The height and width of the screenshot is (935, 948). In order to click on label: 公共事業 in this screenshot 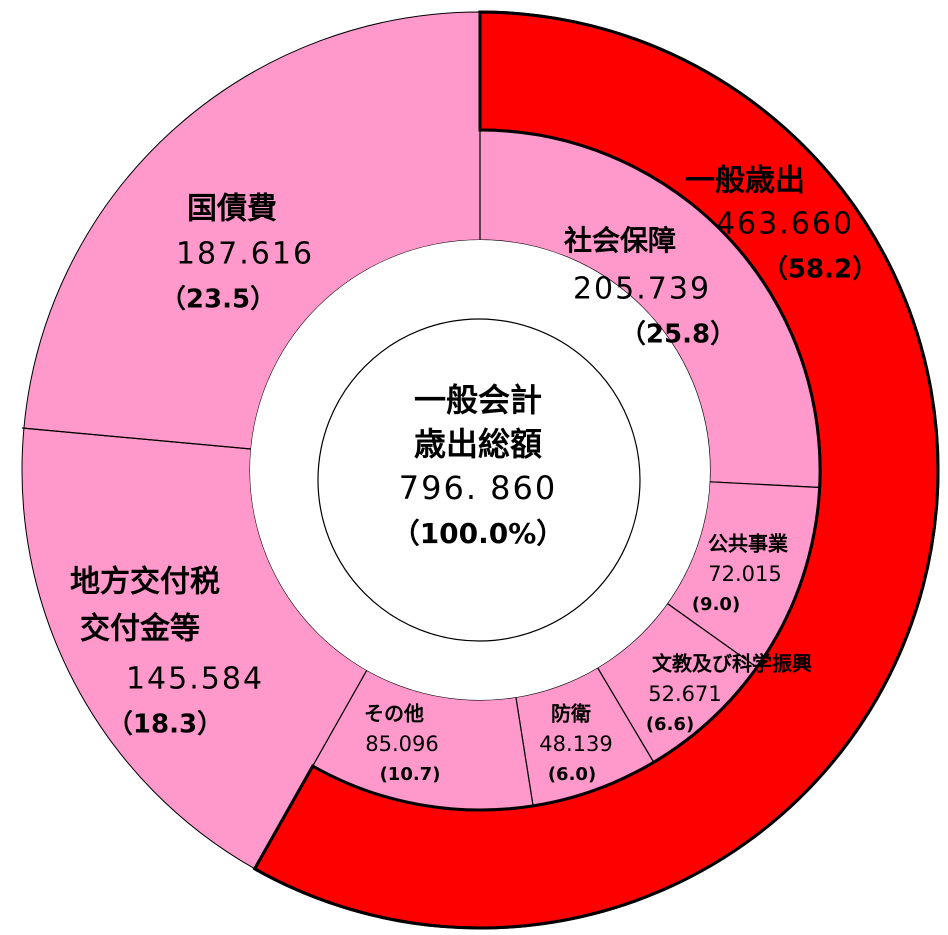, I will do `click(748, 544)`.